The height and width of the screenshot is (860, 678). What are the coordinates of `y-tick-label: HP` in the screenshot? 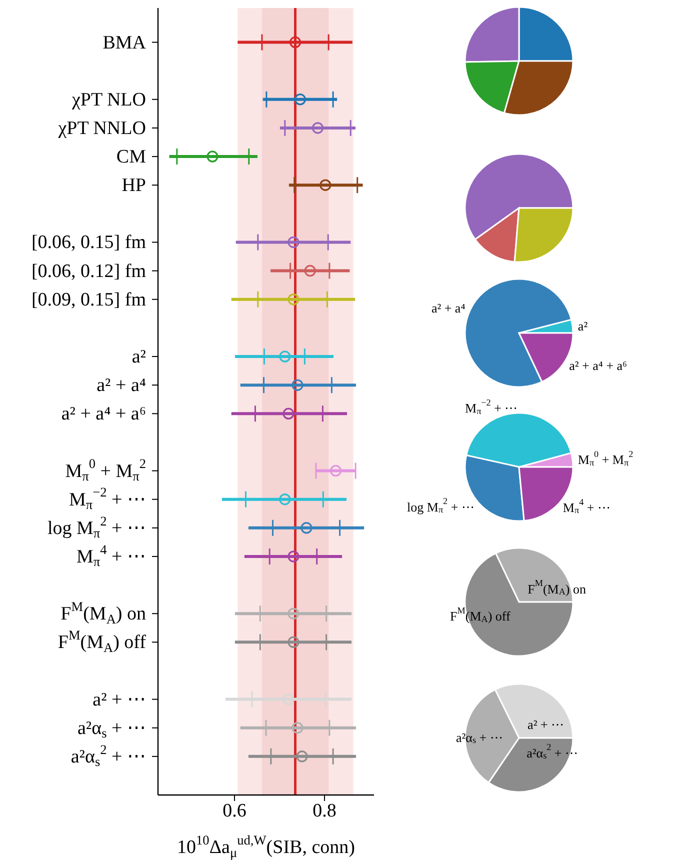 It's located at (134, 185).